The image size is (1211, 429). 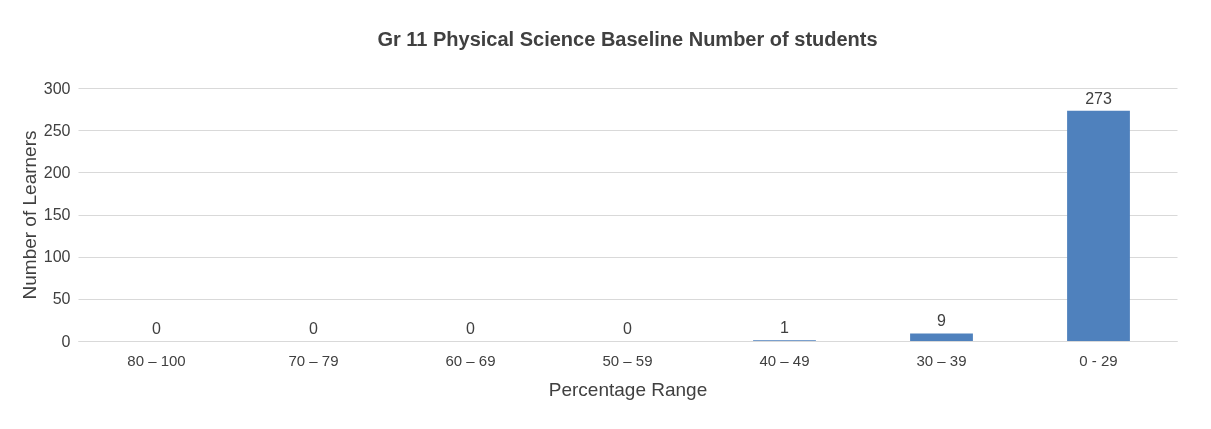 What do you see at coordinates (57, 214) in the screenshot?
I see `y-tick-label: 150` at bounding box center [57, 214].